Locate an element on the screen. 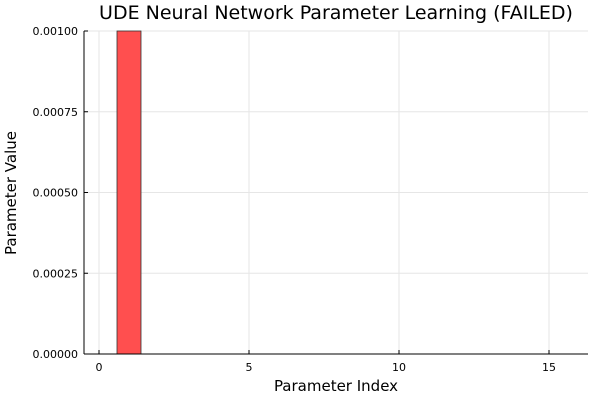 The height and width of the screenshot is (400, 600). bars is located at coordinates (129, 192).